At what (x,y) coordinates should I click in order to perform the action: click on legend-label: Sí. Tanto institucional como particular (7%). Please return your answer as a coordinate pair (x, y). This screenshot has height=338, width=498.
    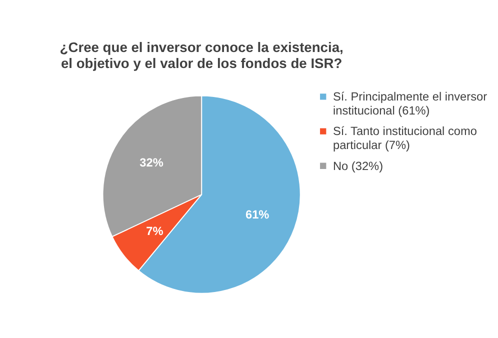
    Looking at the image, I should click on (405, 138).